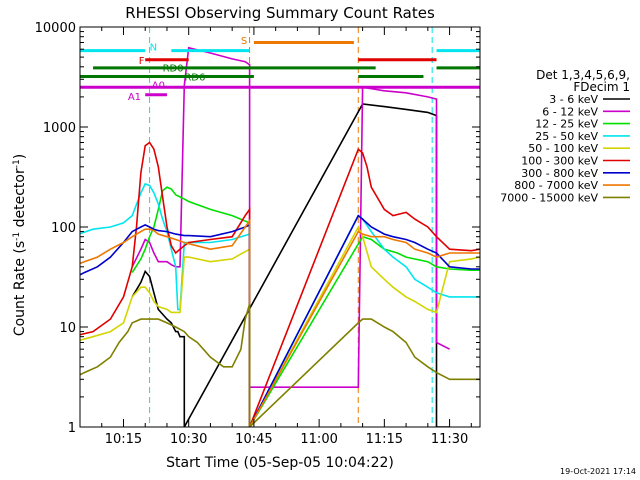 This screenshot has height=480, width=640. I want to click on legend-label-7: 800 - 7000 keV, so click(556, 185).